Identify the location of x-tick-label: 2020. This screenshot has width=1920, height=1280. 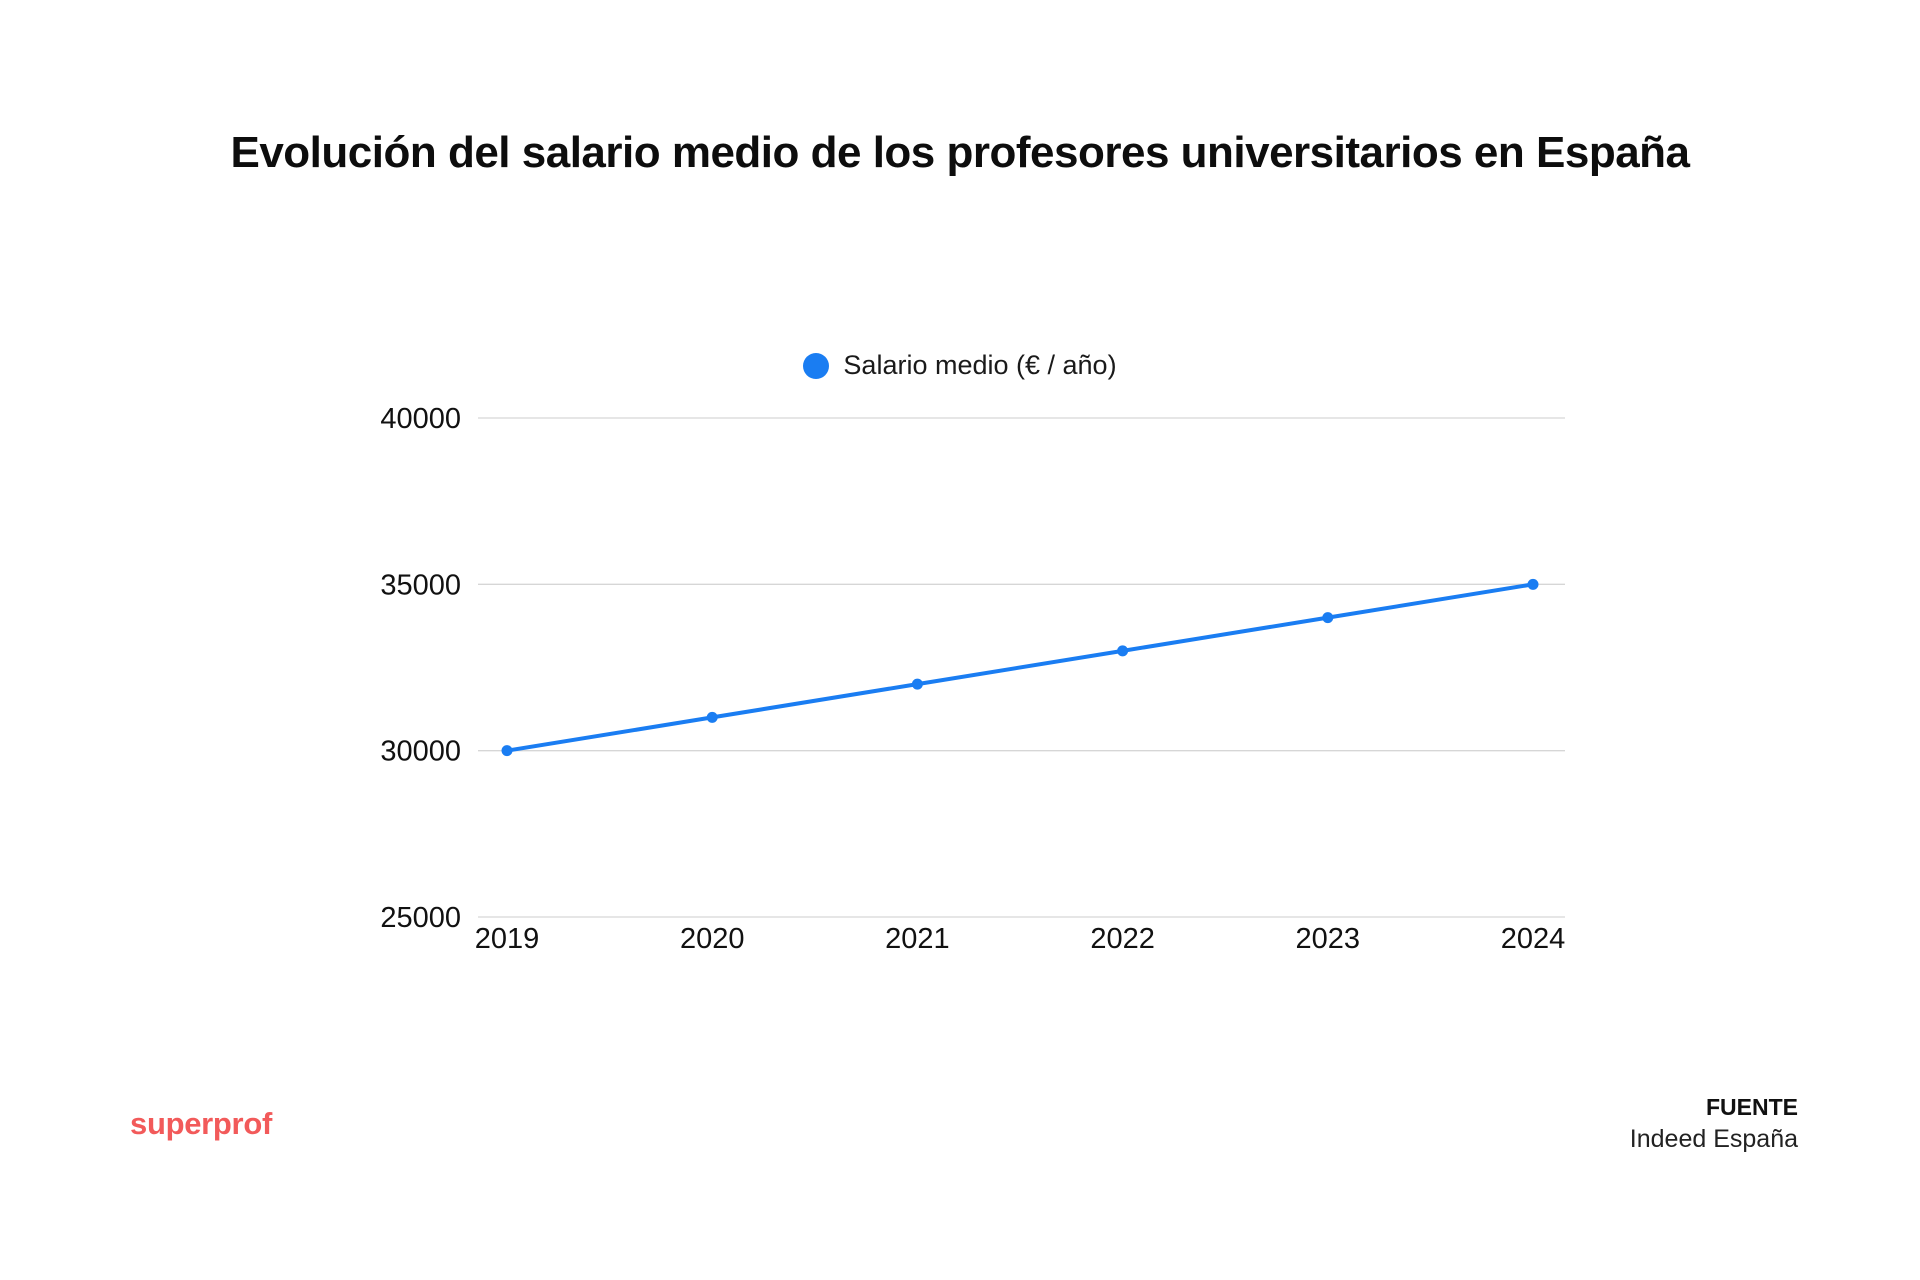
(712, 939).